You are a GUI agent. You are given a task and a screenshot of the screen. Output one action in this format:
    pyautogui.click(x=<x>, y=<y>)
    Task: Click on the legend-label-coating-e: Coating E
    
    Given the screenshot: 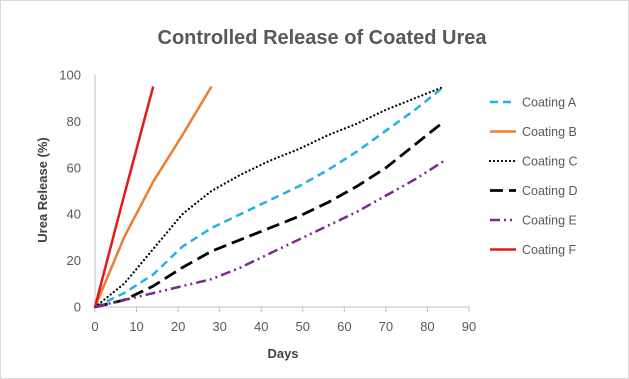 What is the action you would take?
    pyautogui.click(x=549, y=221)
    